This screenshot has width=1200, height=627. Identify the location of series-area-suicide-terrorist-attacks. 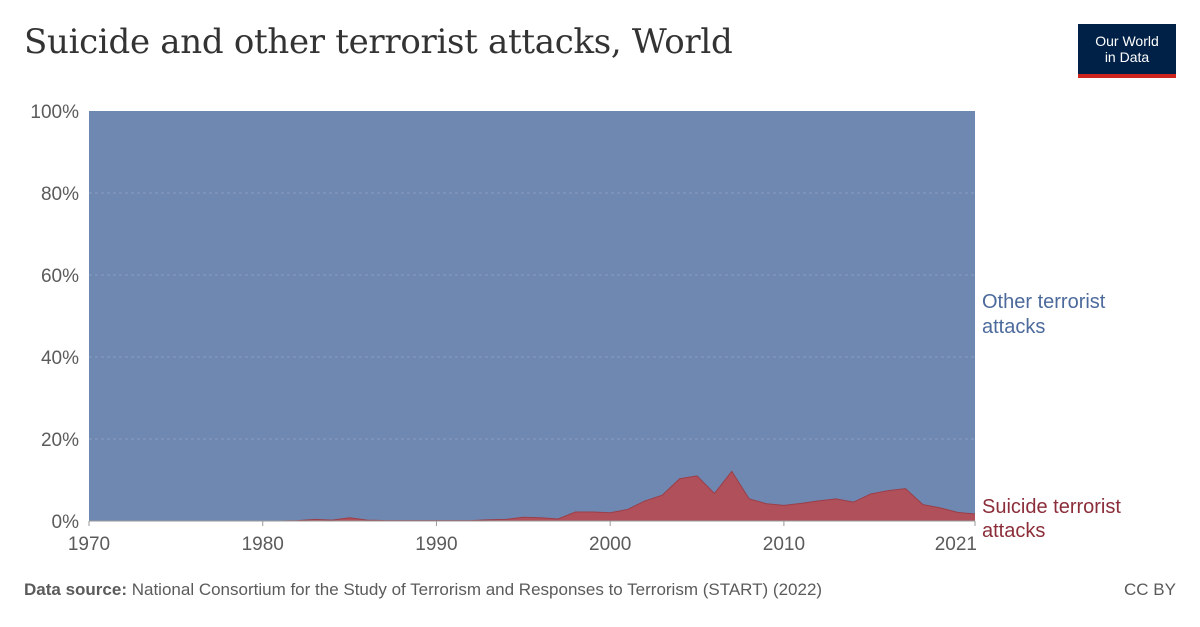
(532, 496).